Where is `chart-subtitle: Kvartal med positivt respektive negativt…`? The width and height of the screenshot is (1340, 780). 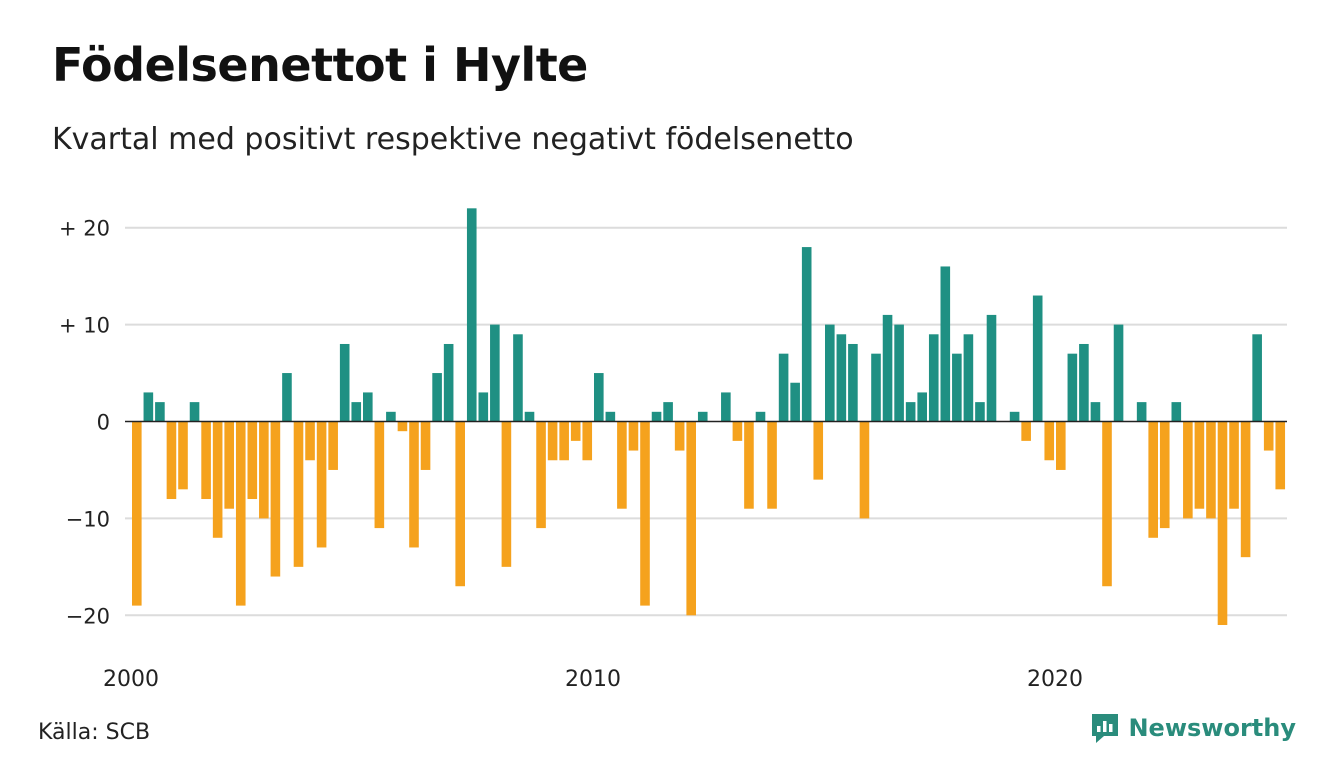
chart-subtitle: Kvartal med positivt respektive negativt… is located at coordinates (453, 139).